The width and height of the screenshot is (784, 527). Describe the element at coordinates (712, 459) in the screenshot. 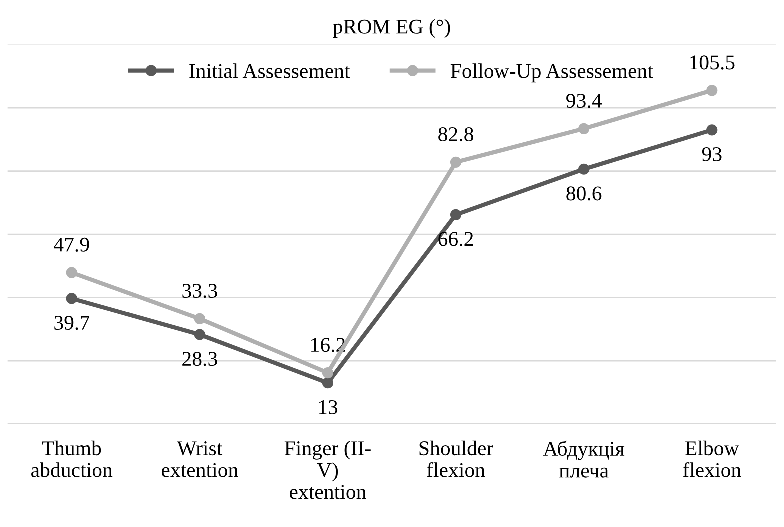

I see `x-tick-label: Elbow flexion` at that location.